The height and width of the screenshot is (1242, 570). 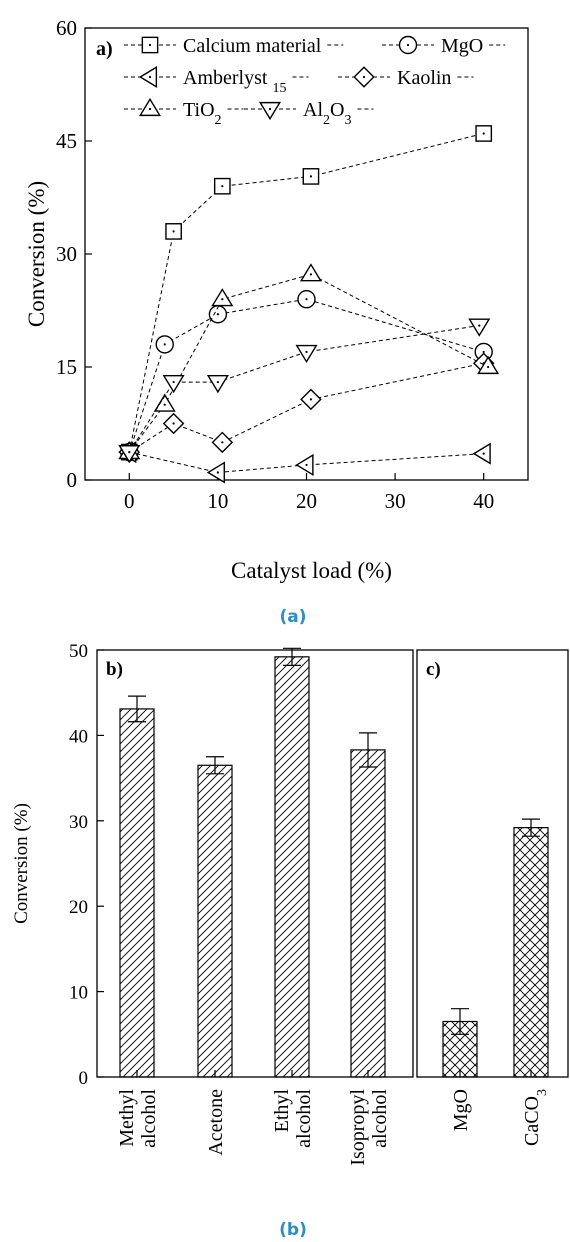 I want to click on series-al2o3, so click(x=304, y=391).